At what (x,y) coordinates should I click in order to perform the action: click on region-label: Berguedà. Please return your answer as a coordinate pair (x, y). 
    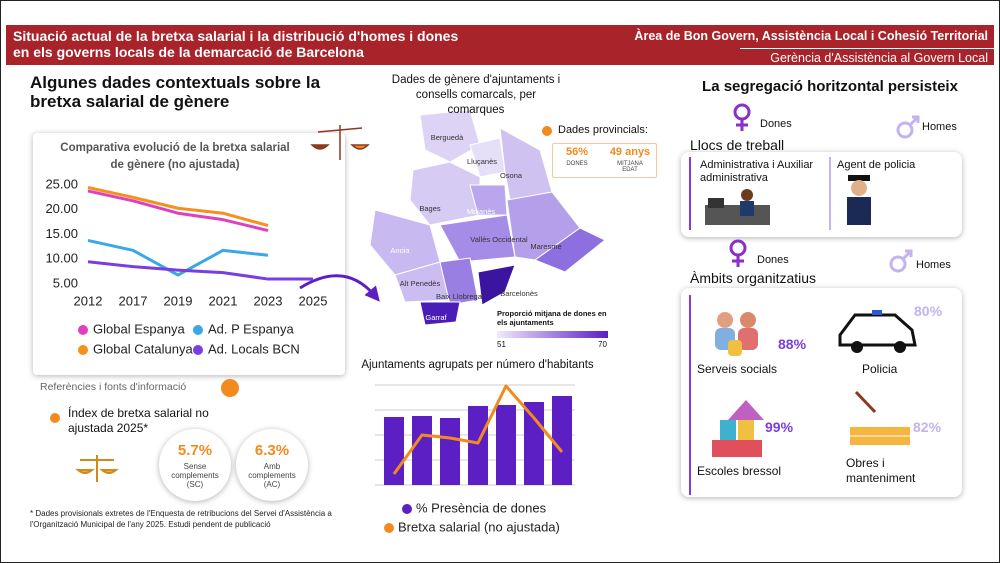
    Looking at the image, I should click on (447, 137).